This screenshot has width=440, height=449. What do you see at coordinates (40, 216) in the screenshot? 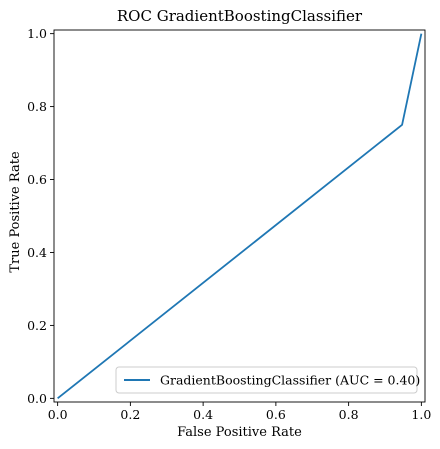
I see `y-axis-ticks: 0.0 0.2 0.4 0.6 0.8 1.0` at bounding box center [40, 216].